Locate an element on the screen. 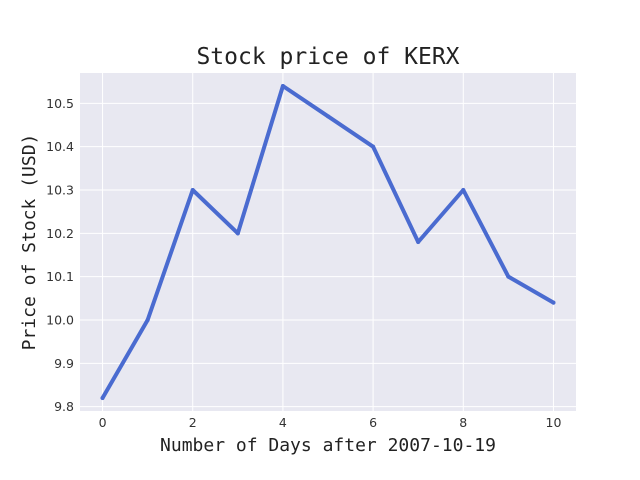  x-axis-label: Number of Days after 2007-10-19 is located at coordinates (328, 445).